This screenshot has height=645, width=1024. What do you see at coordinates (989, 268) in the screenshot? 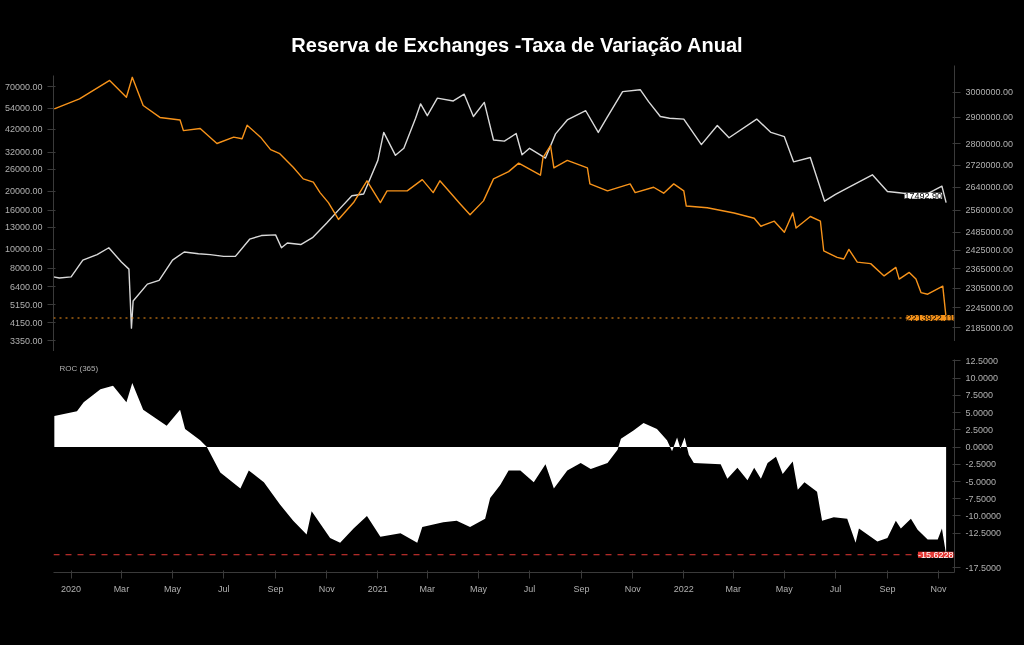
I see `y2-tick-label: 2365000.00` at bounding box center [989, 268].